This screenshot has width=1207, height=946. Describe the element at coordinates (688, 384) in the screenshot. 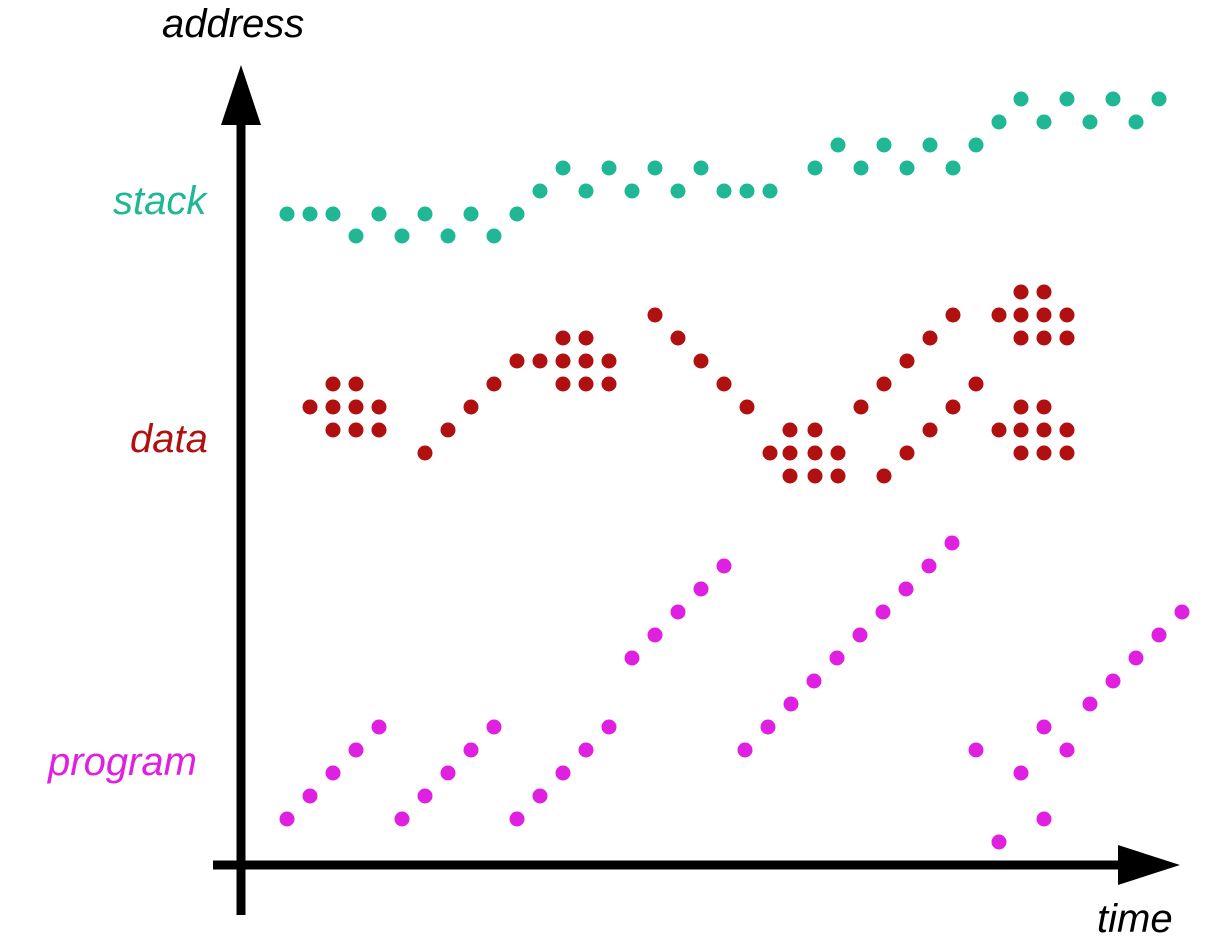

I see `data-dots` at that location.